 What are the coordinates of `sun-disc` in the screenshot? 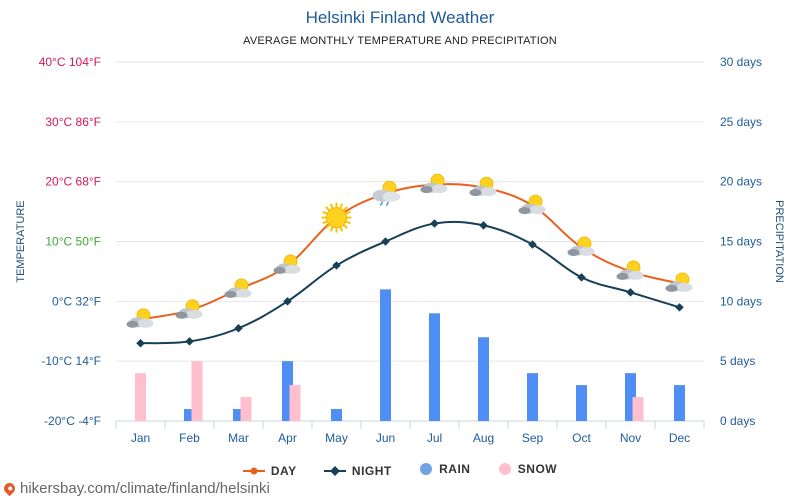 It's located at (336, 218).